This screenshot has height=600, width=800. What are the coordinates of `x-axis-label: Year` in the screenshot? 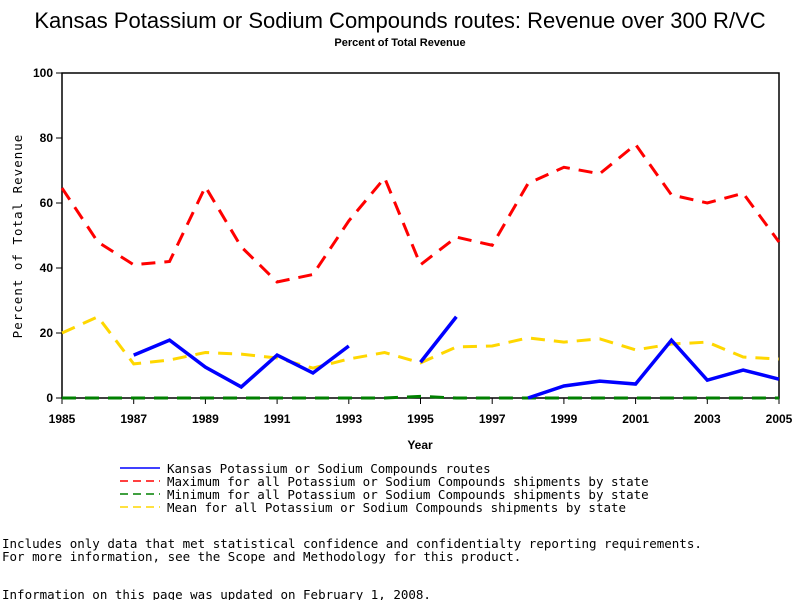 It's located at (420, 445).